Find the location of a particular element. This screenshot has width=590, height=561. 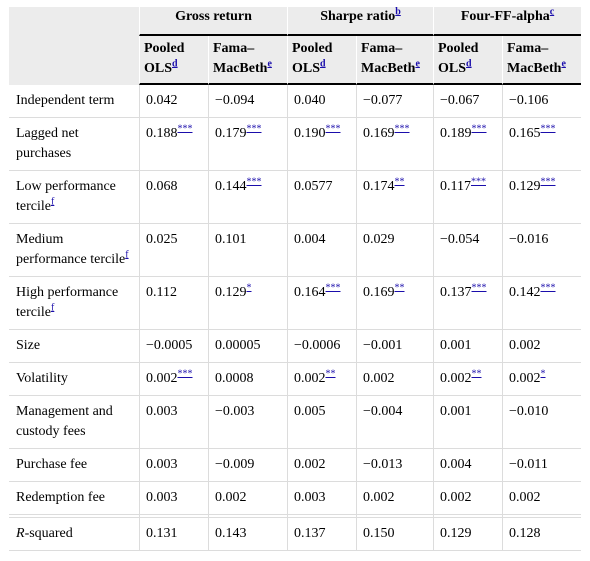

coefficient-cell: 0.169*** is located at coordinates (394, 144).